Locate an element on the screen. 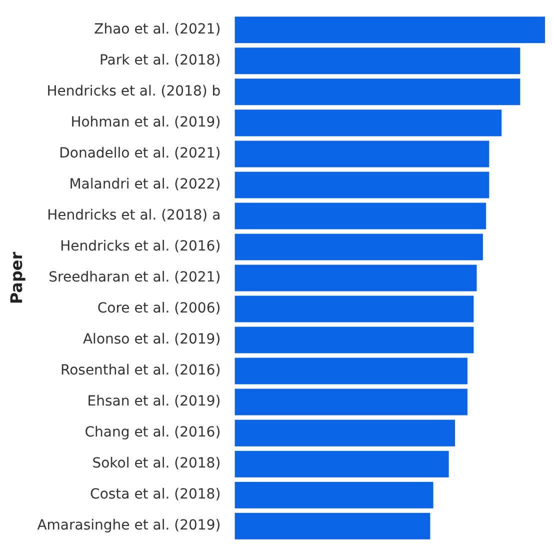 This screenshot has width=553, height=556. y-tick-label: Sokol et al. (2018) is located at coordinates (156, 464).